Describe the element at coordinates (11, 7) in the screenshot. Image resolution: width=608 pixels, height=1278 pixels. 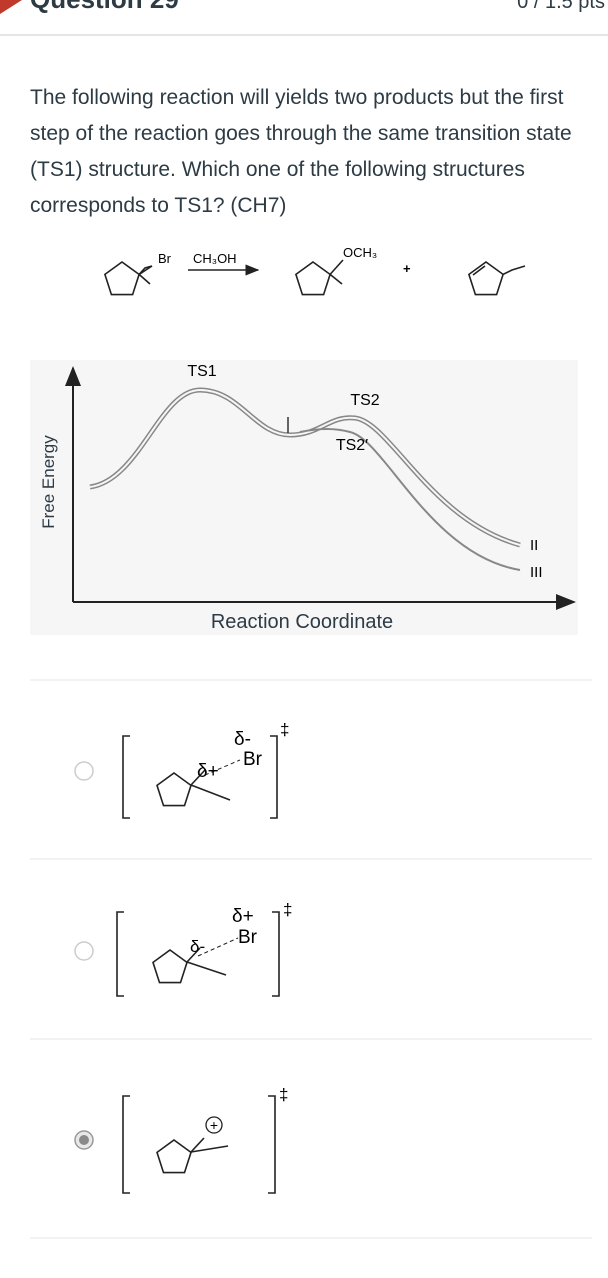
I see `header-mark` at that location.